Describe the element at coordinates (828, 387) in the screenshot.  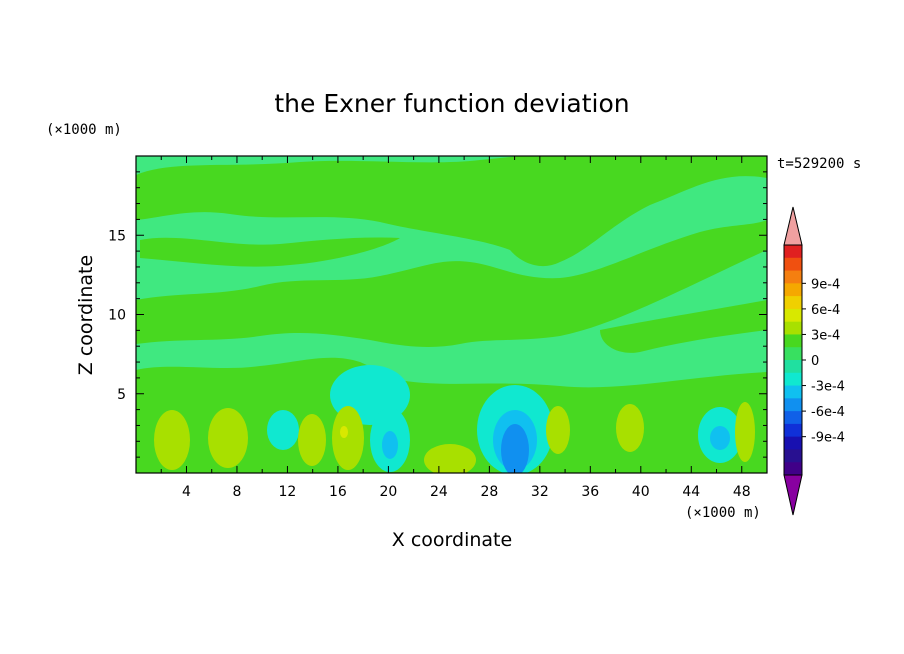
I see `colorbar-tick-label: -3e-4` at that location.